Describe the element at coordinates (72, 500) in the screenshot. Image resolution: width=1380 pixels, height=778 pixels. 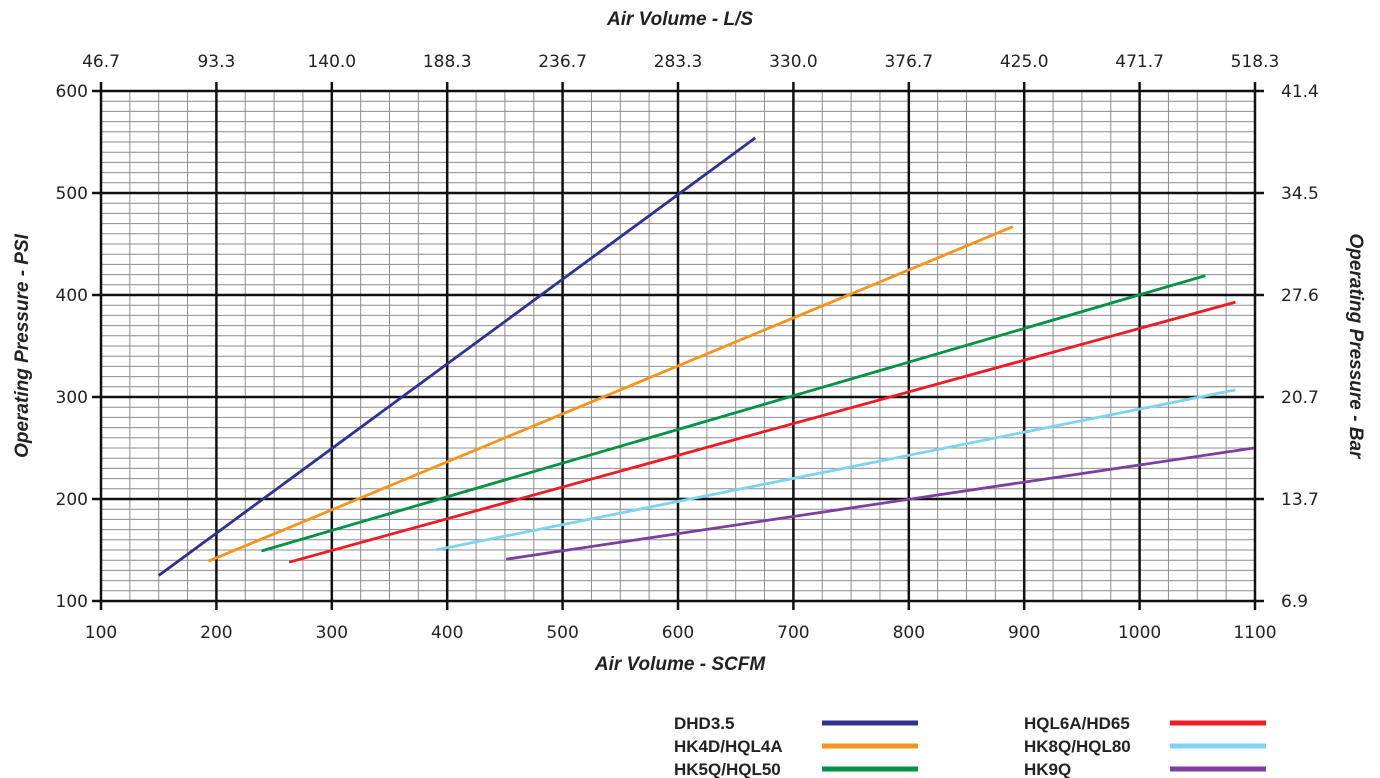
I see `y-tick-label: 200` at that location.